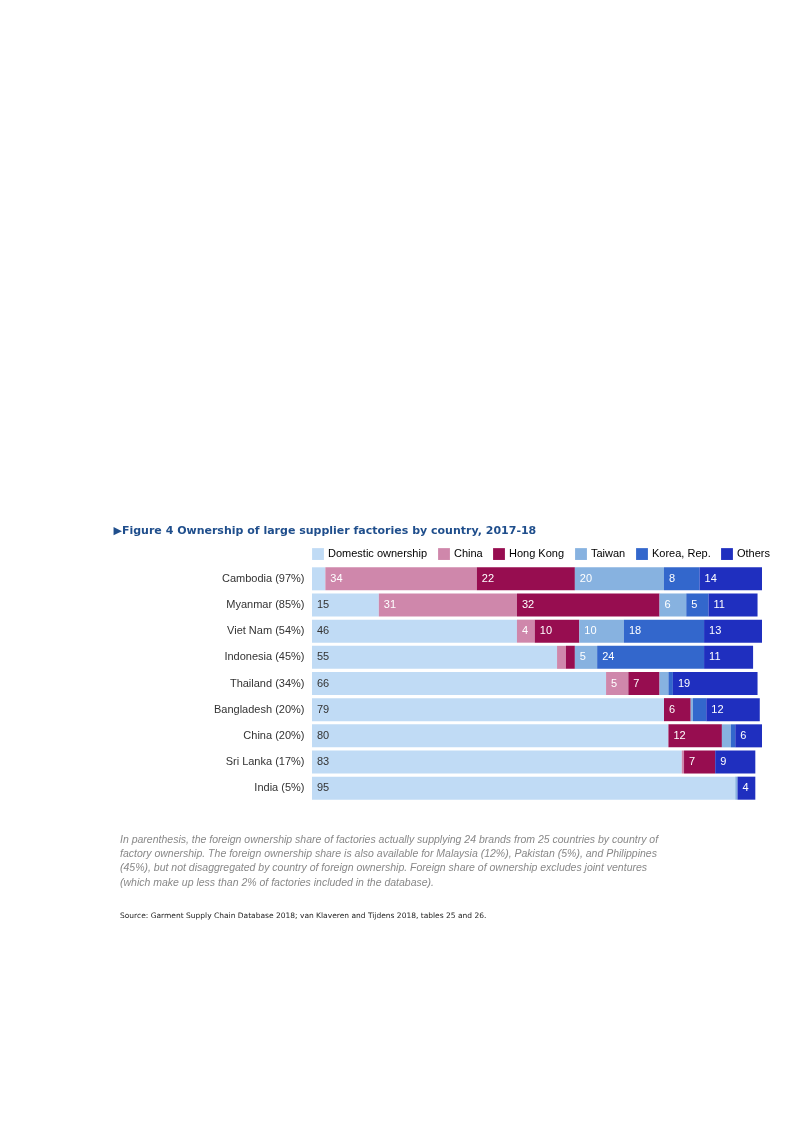 This screenshot has height=1122, width=793. What do you see at coordinates (265, 603) in the screenshot?
I see `y-tick-label: Myanmar (85%)` at bounding box center [265, 603].